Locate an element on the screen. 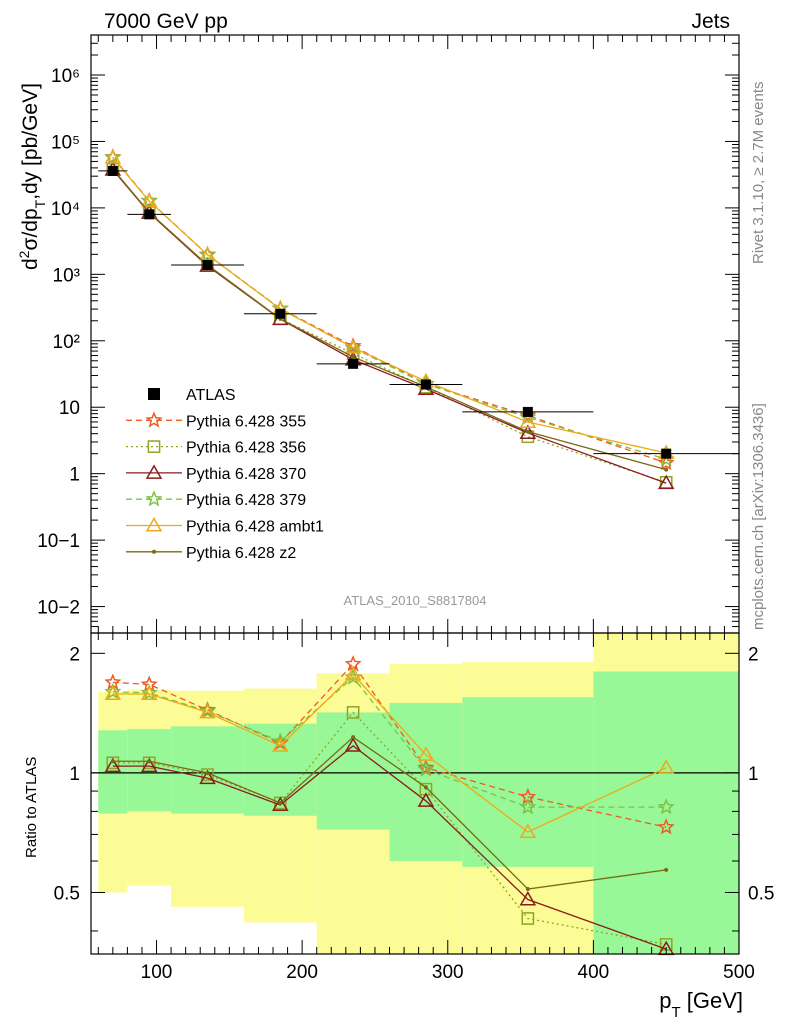 This screenshot has width=786, height=1024. y-tick-label: 10² is located at coordinates (66, 342).